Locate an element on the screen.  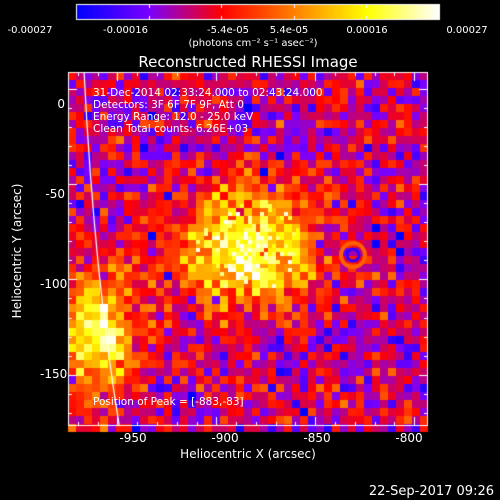
colorbar-tick-label: -0.00027 is located at coordinates (30, 30).